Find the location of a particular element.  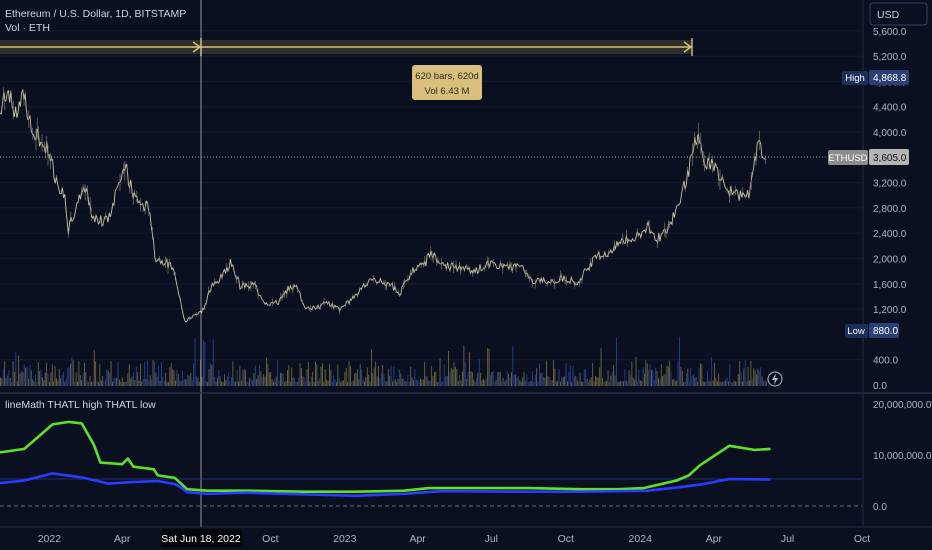

indicator-tick-label: 0.0 is located at coordinates (880, 507).